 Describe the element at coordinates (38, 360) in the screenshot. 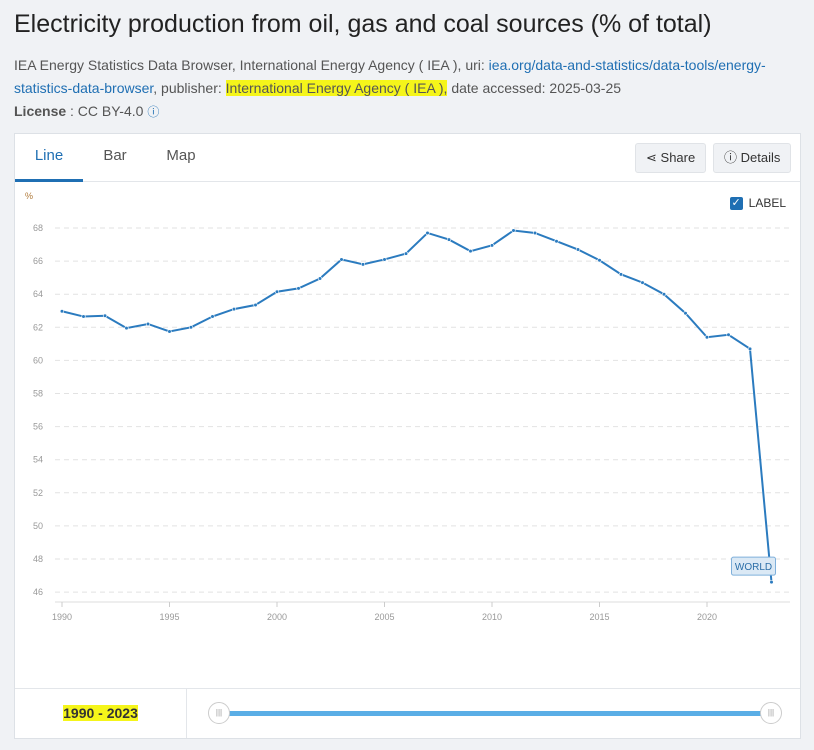

I see `y-tick-label: 60` at that location.